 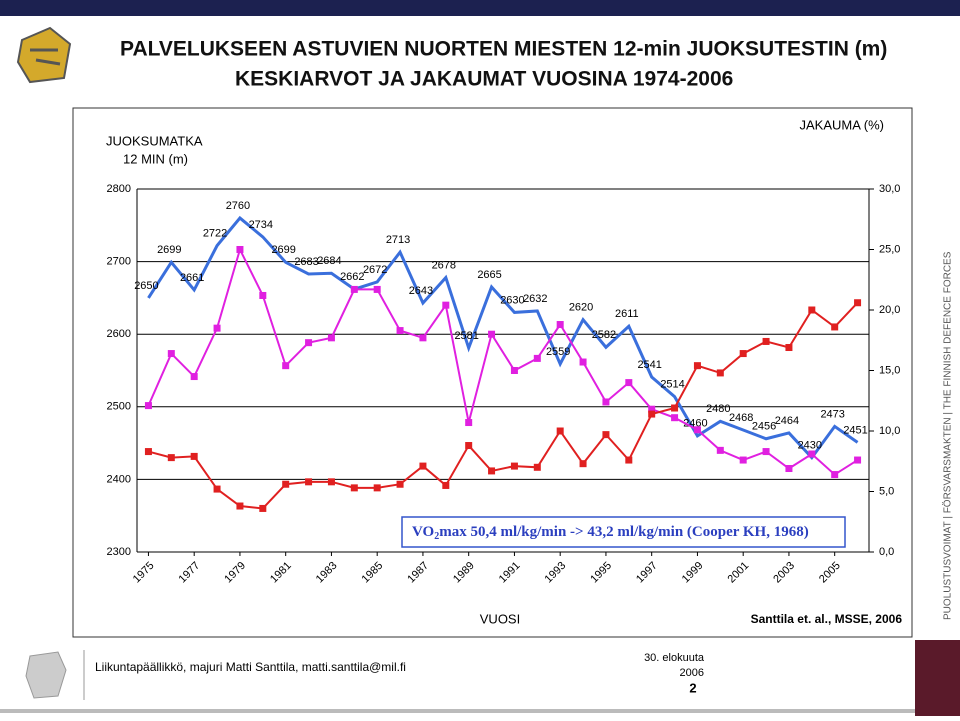 I want to click on y2-tick-label: 15,0, so click(x=889, y=370).